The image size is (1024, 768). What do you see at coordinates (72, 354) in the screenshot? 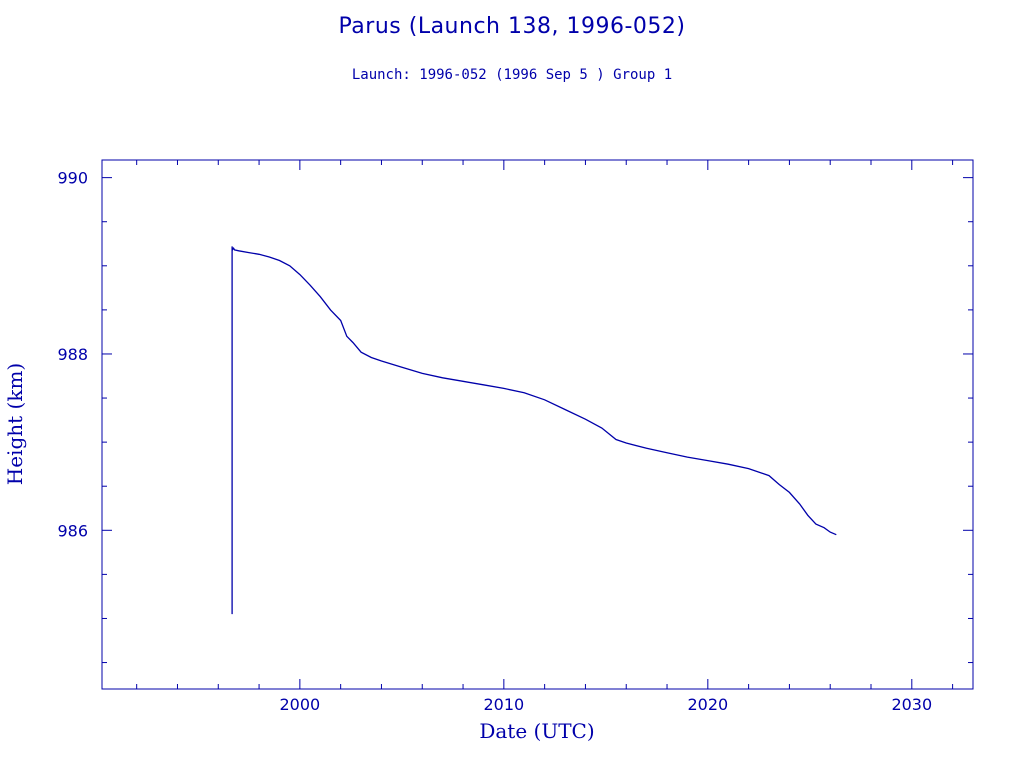
I see `y-tick-label: 988` at bounding box center [72, 354].